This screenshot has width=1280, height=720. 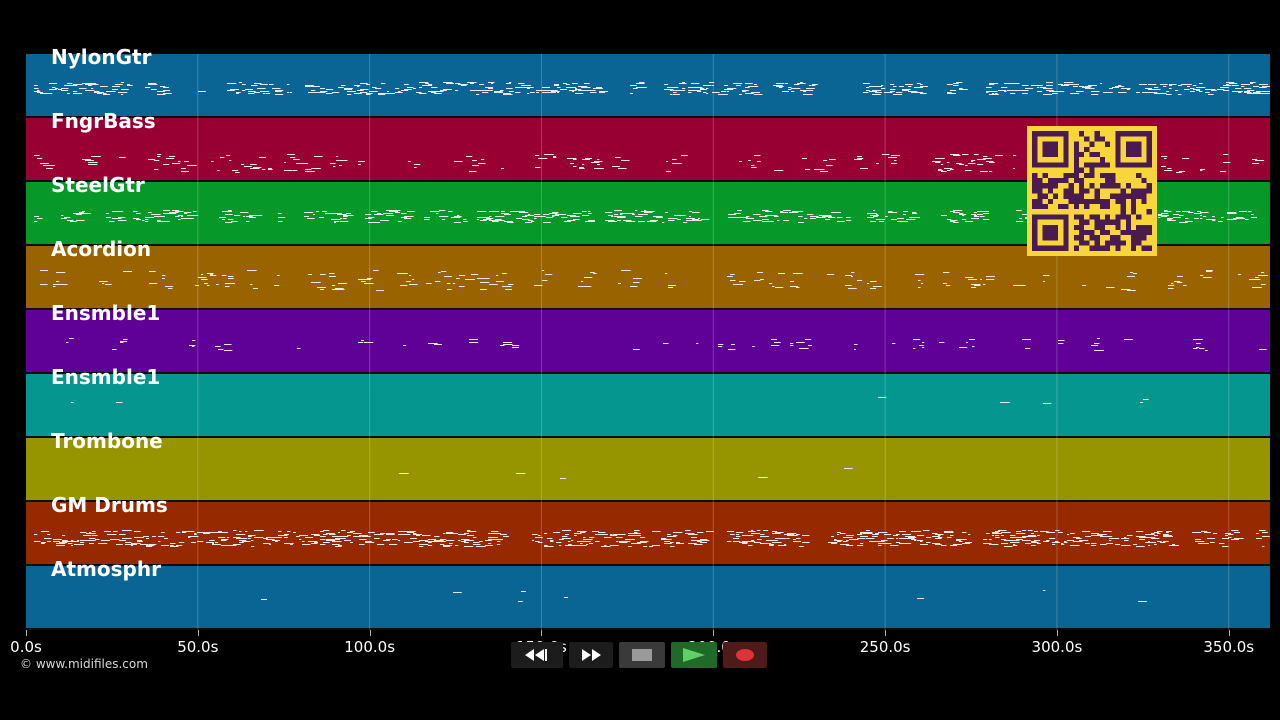 I want to click on track-row: GM Drums, so click(x=648, y=529).